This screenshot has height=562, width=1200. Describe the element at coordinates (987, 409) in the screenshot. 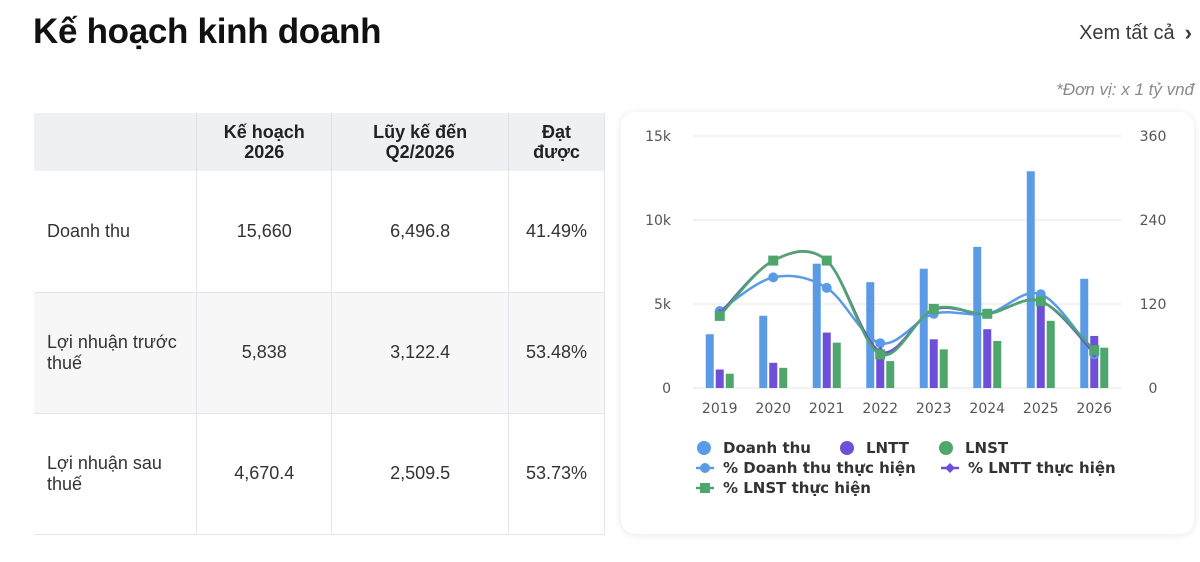

I see `x-axis-tick-label: 2024` at that location.